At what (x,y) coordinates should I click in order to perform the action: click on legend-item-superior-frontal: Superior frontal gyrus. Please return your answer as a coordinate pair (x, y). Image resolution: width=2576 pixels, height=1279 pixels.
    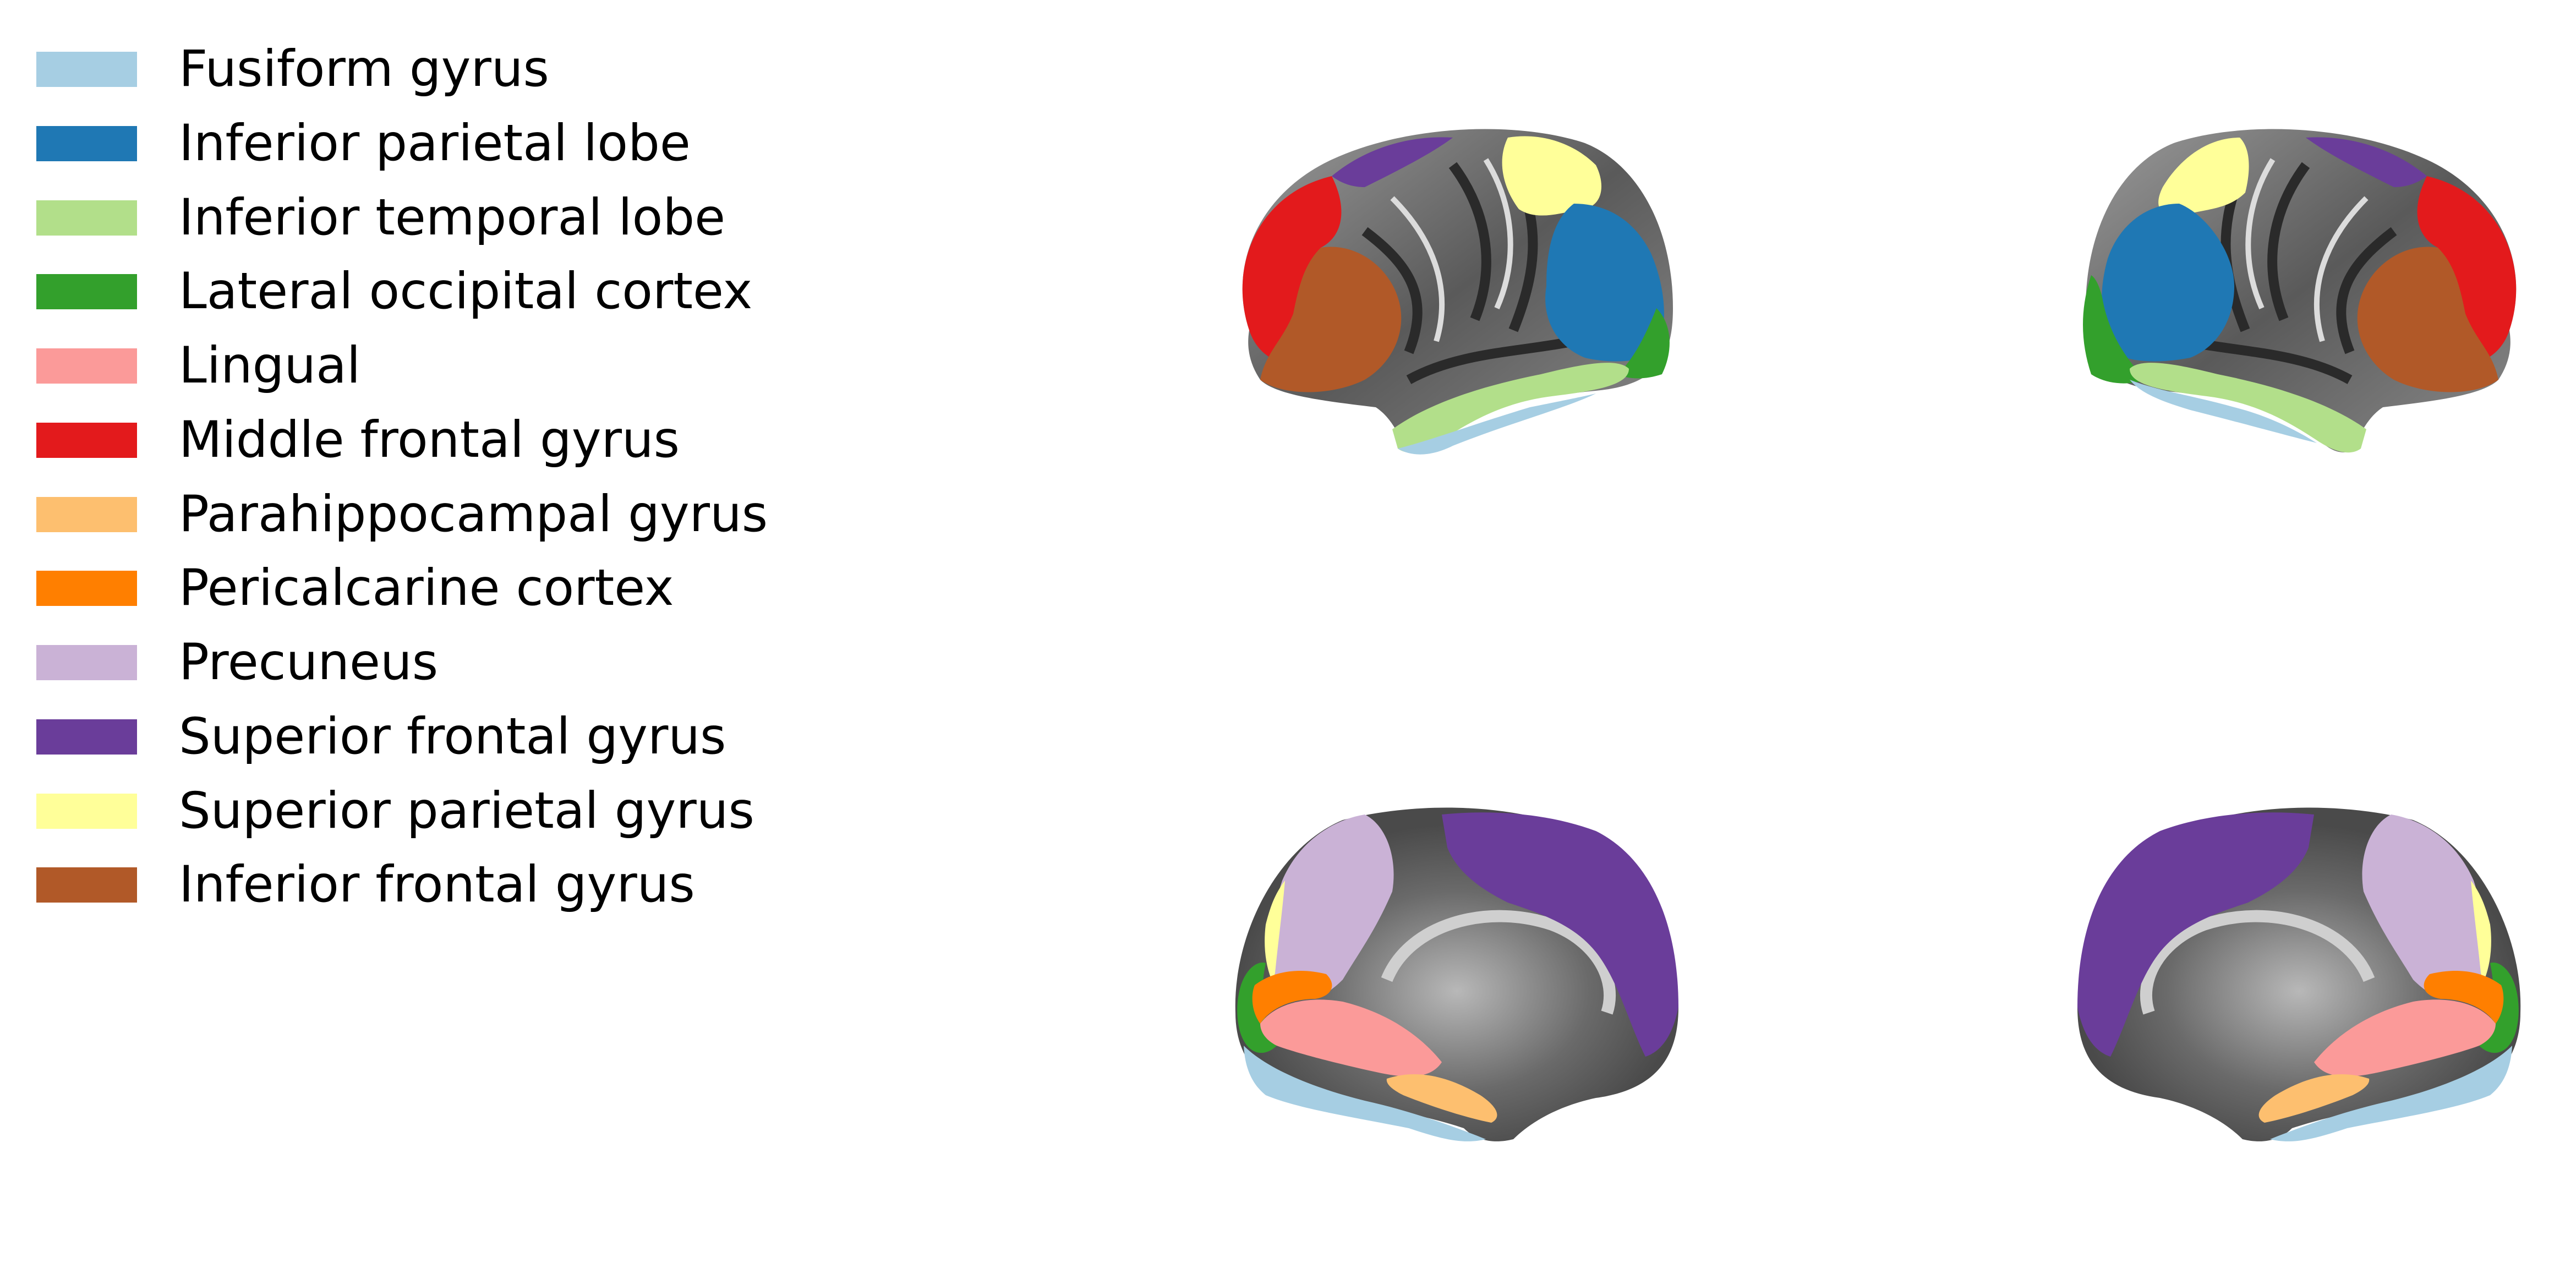
    Looking at the image, I should click on (449, 736).